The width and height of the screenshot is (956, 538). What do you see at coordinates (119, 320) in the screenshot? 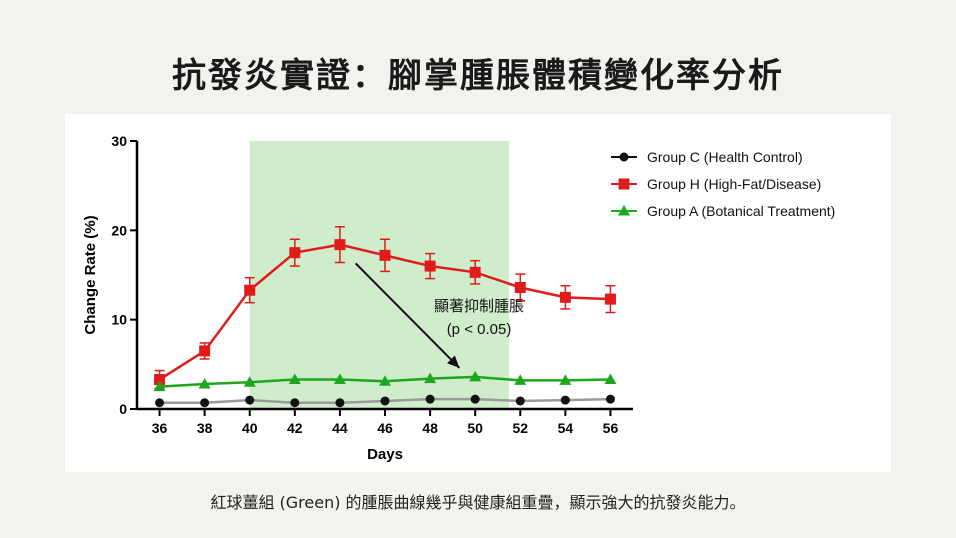
I see `y-tick-label: 10` at bounding box center [119, 320].